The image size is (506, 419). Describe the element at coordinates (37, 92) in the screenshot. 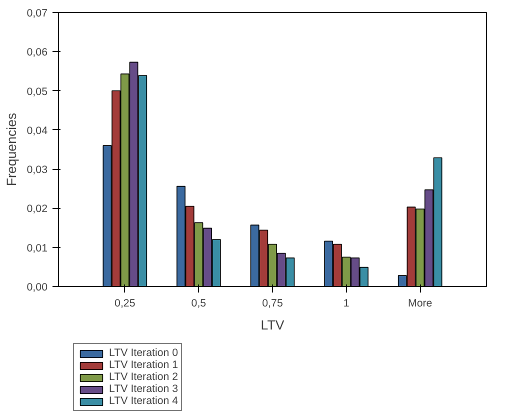

I see `y-tick-label: 0,05` at that location.